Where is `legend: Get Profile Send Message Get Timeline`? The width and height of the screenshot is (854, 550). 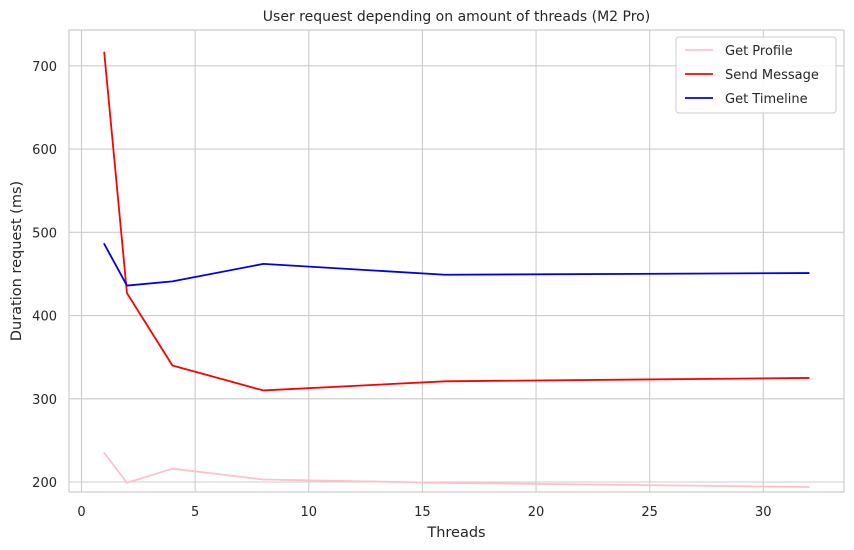
legend: Get Profile Send Message Get Timeline is located at coordinates (756, 75).